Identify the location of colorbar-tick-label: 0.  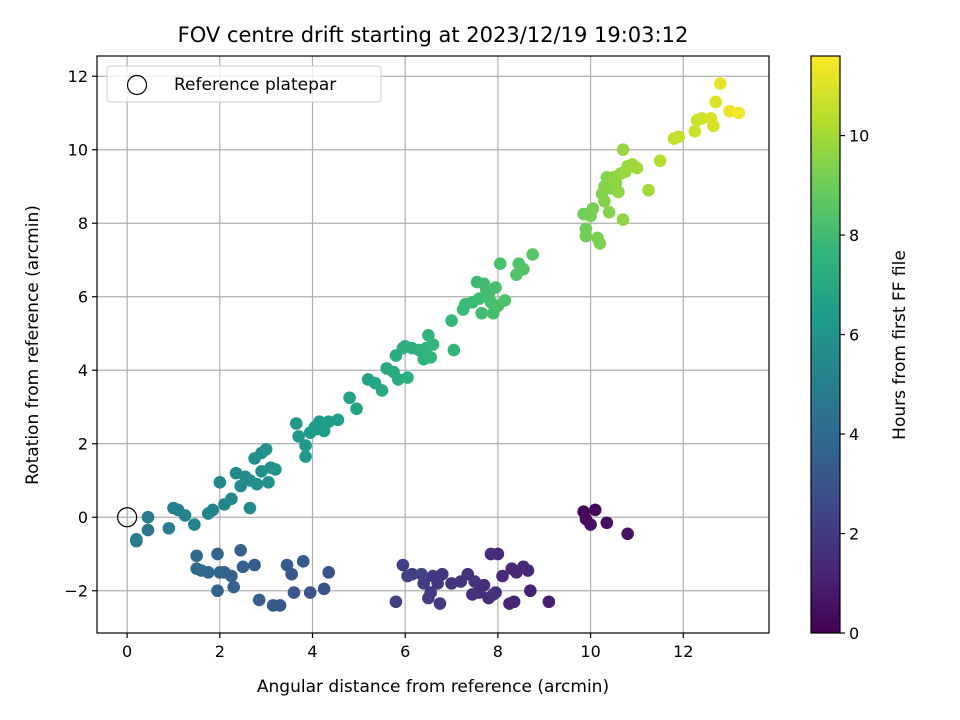
(854, 633).